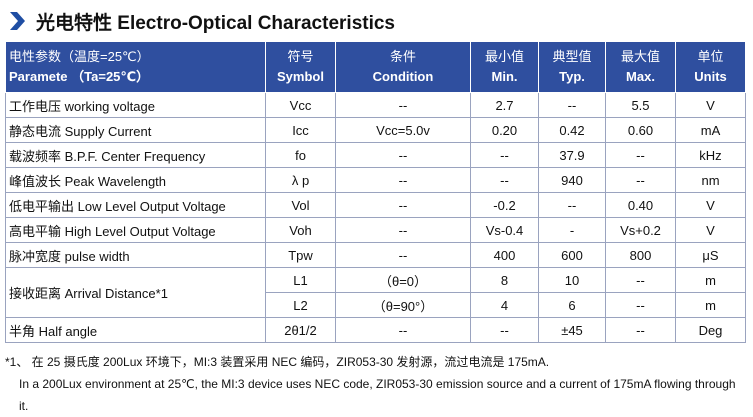 This screenshot has width=753, height=417. What do you see at coordinates (403, 76) in the screenshot?
I see `header-en: Condition` at bounding box center [403, 76].